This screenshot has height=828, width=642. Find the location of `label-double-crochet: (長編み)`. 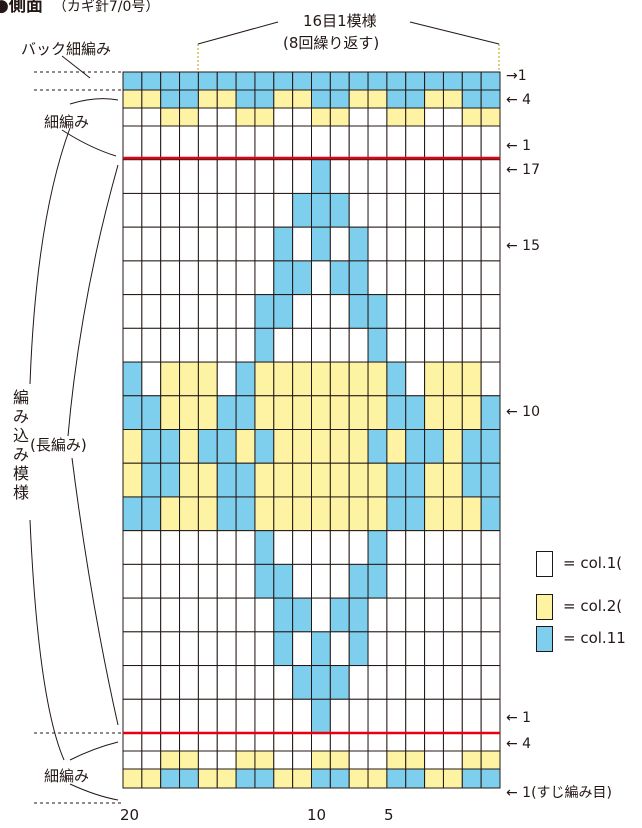

label-double-crochet: (長編み) is located at coordinates (58, 445).